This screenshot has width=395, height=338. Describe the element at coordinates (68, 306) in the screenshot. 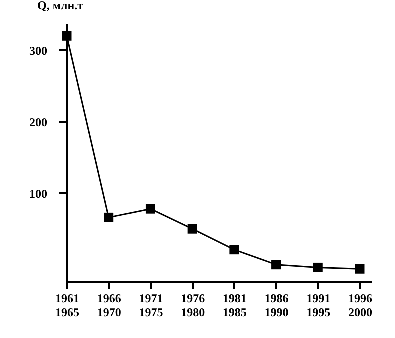

I see `x-tick-label: 1961 1965` at that location.